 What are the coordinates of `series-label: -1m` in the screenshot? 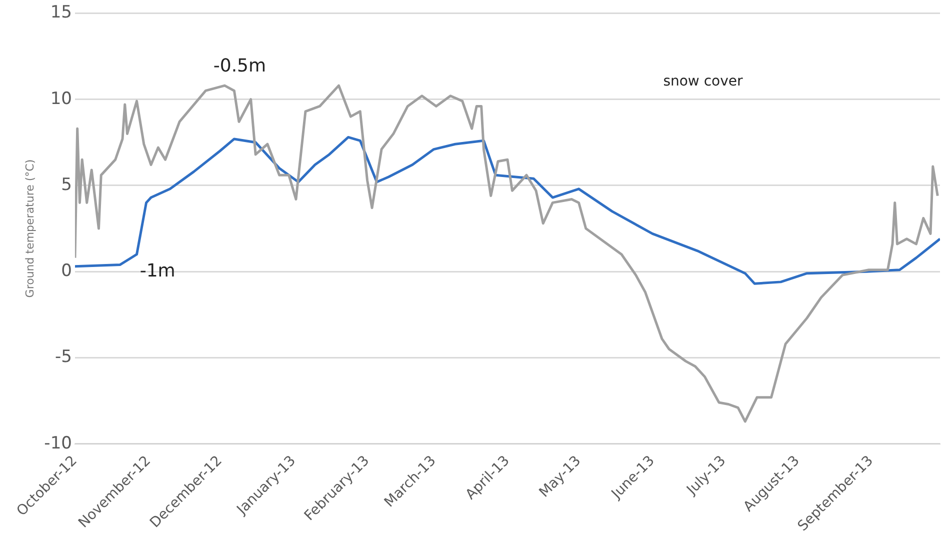 It's located at (158, 271).